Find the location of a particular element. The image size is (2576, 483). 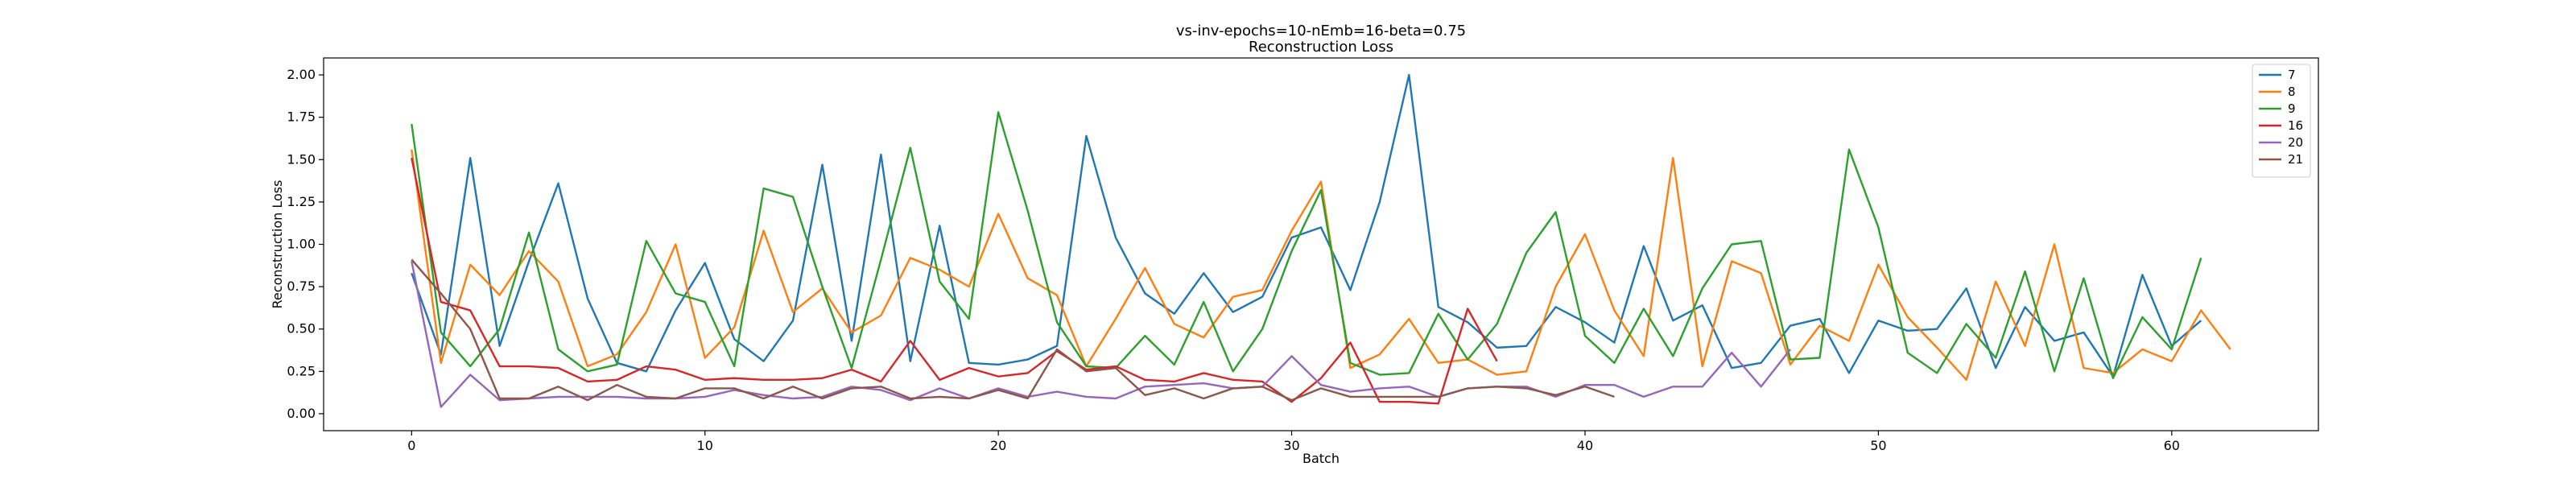

y-axis-ticks: 0.00 0.25 0.50 0.75 1.00 1.25 1.50 1.75 2.00 is located at coordinates (305, 244).